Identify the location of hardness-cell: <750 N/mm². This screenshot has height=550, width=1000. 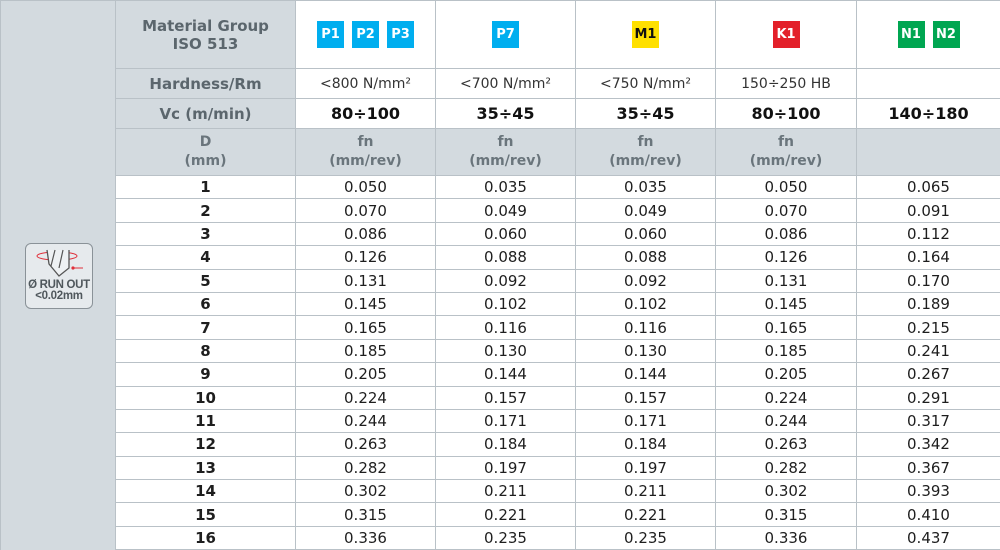
(645, 83).